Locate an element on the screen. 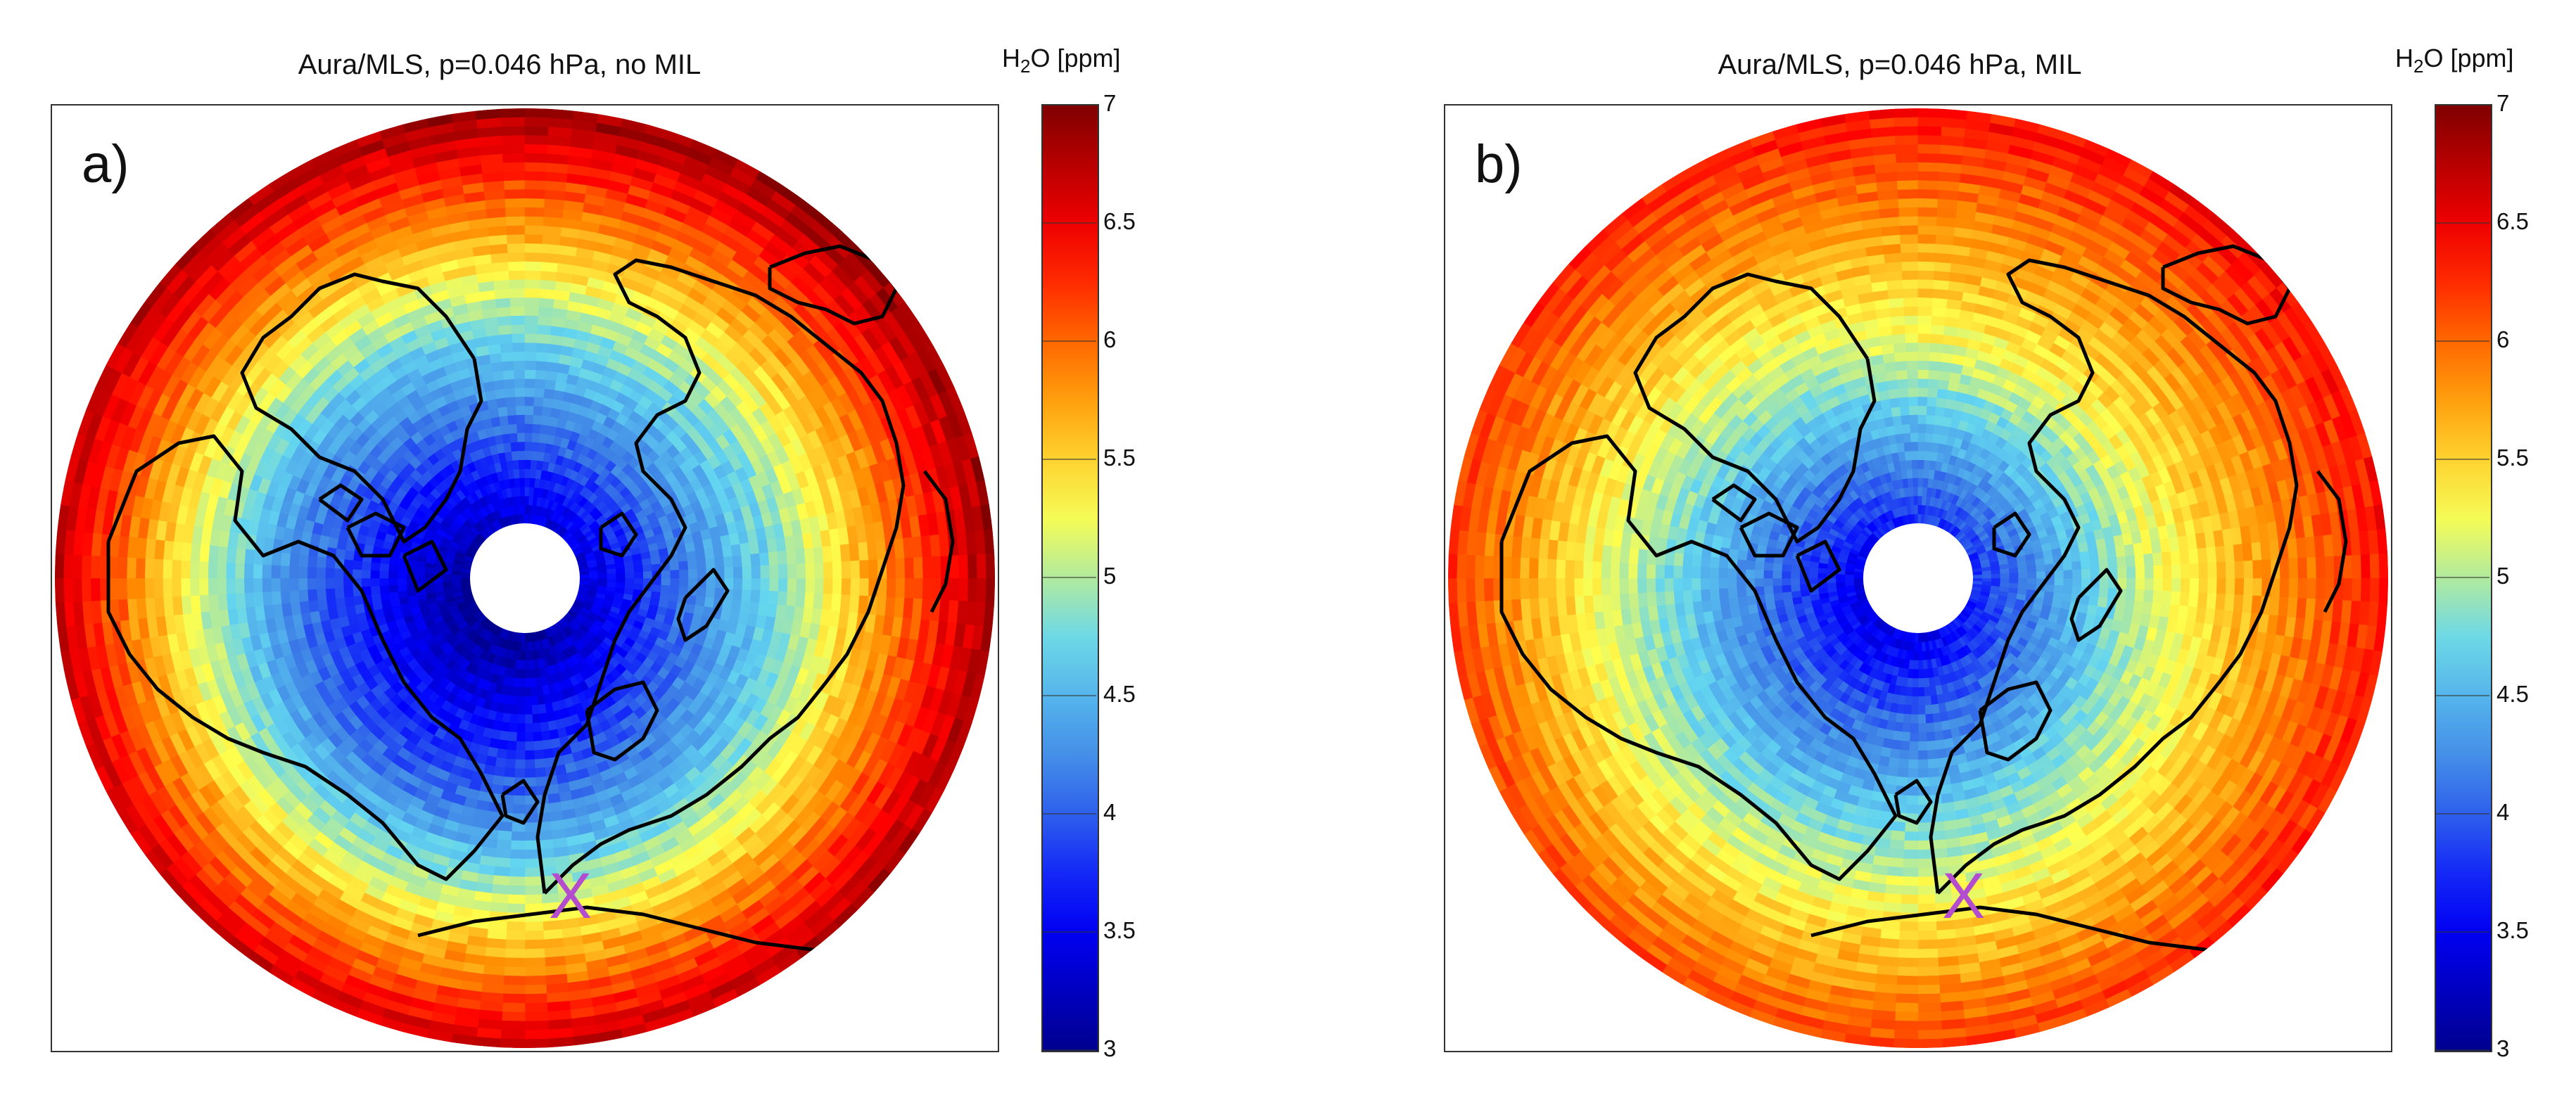  panel-b-colorbar-title: H2O [ppm] is located at coordinates (2454, 60).